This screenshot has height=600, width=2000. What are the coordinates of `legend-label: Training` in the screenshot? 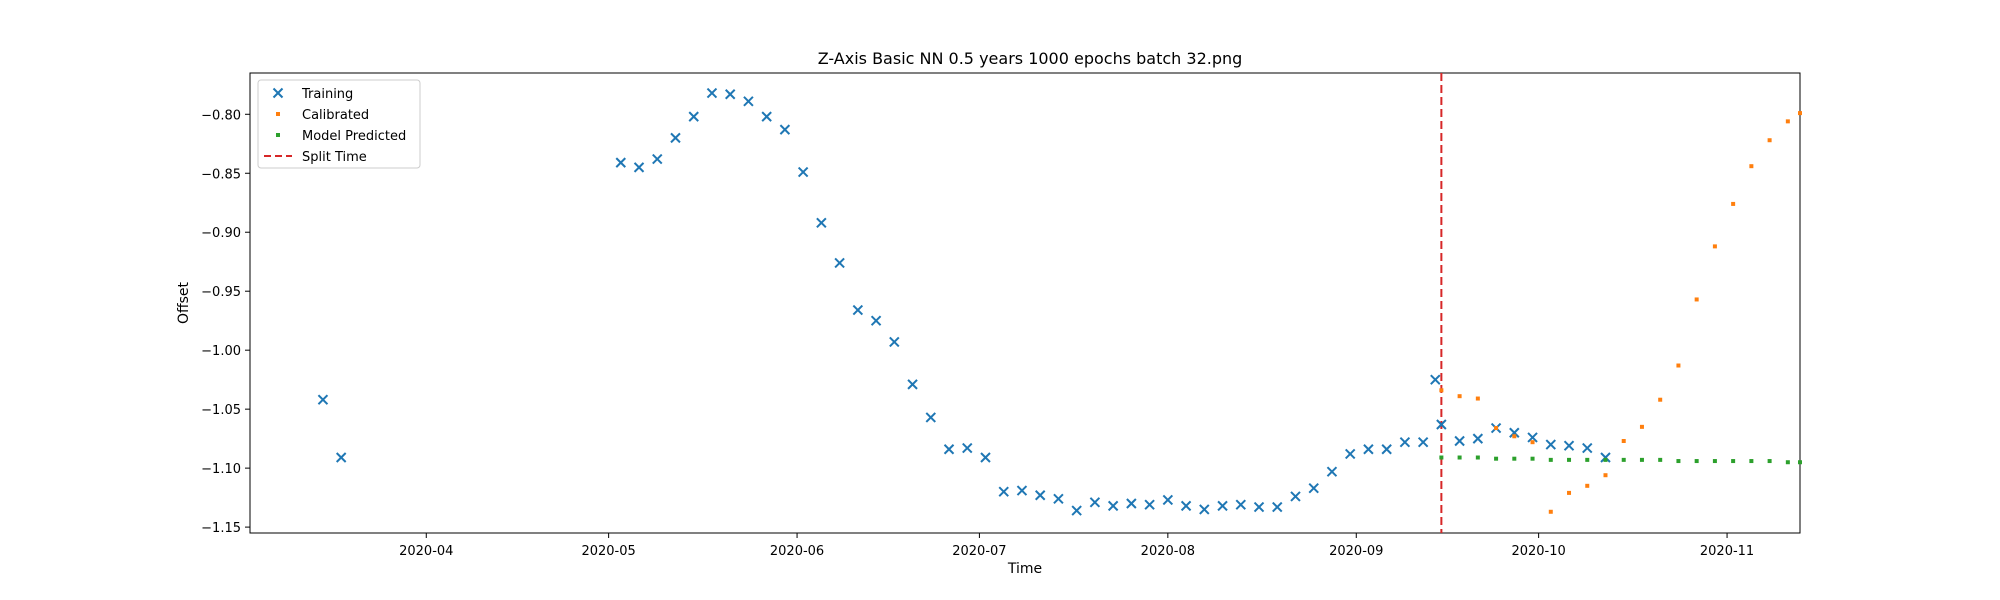 It's located at (327, 94).